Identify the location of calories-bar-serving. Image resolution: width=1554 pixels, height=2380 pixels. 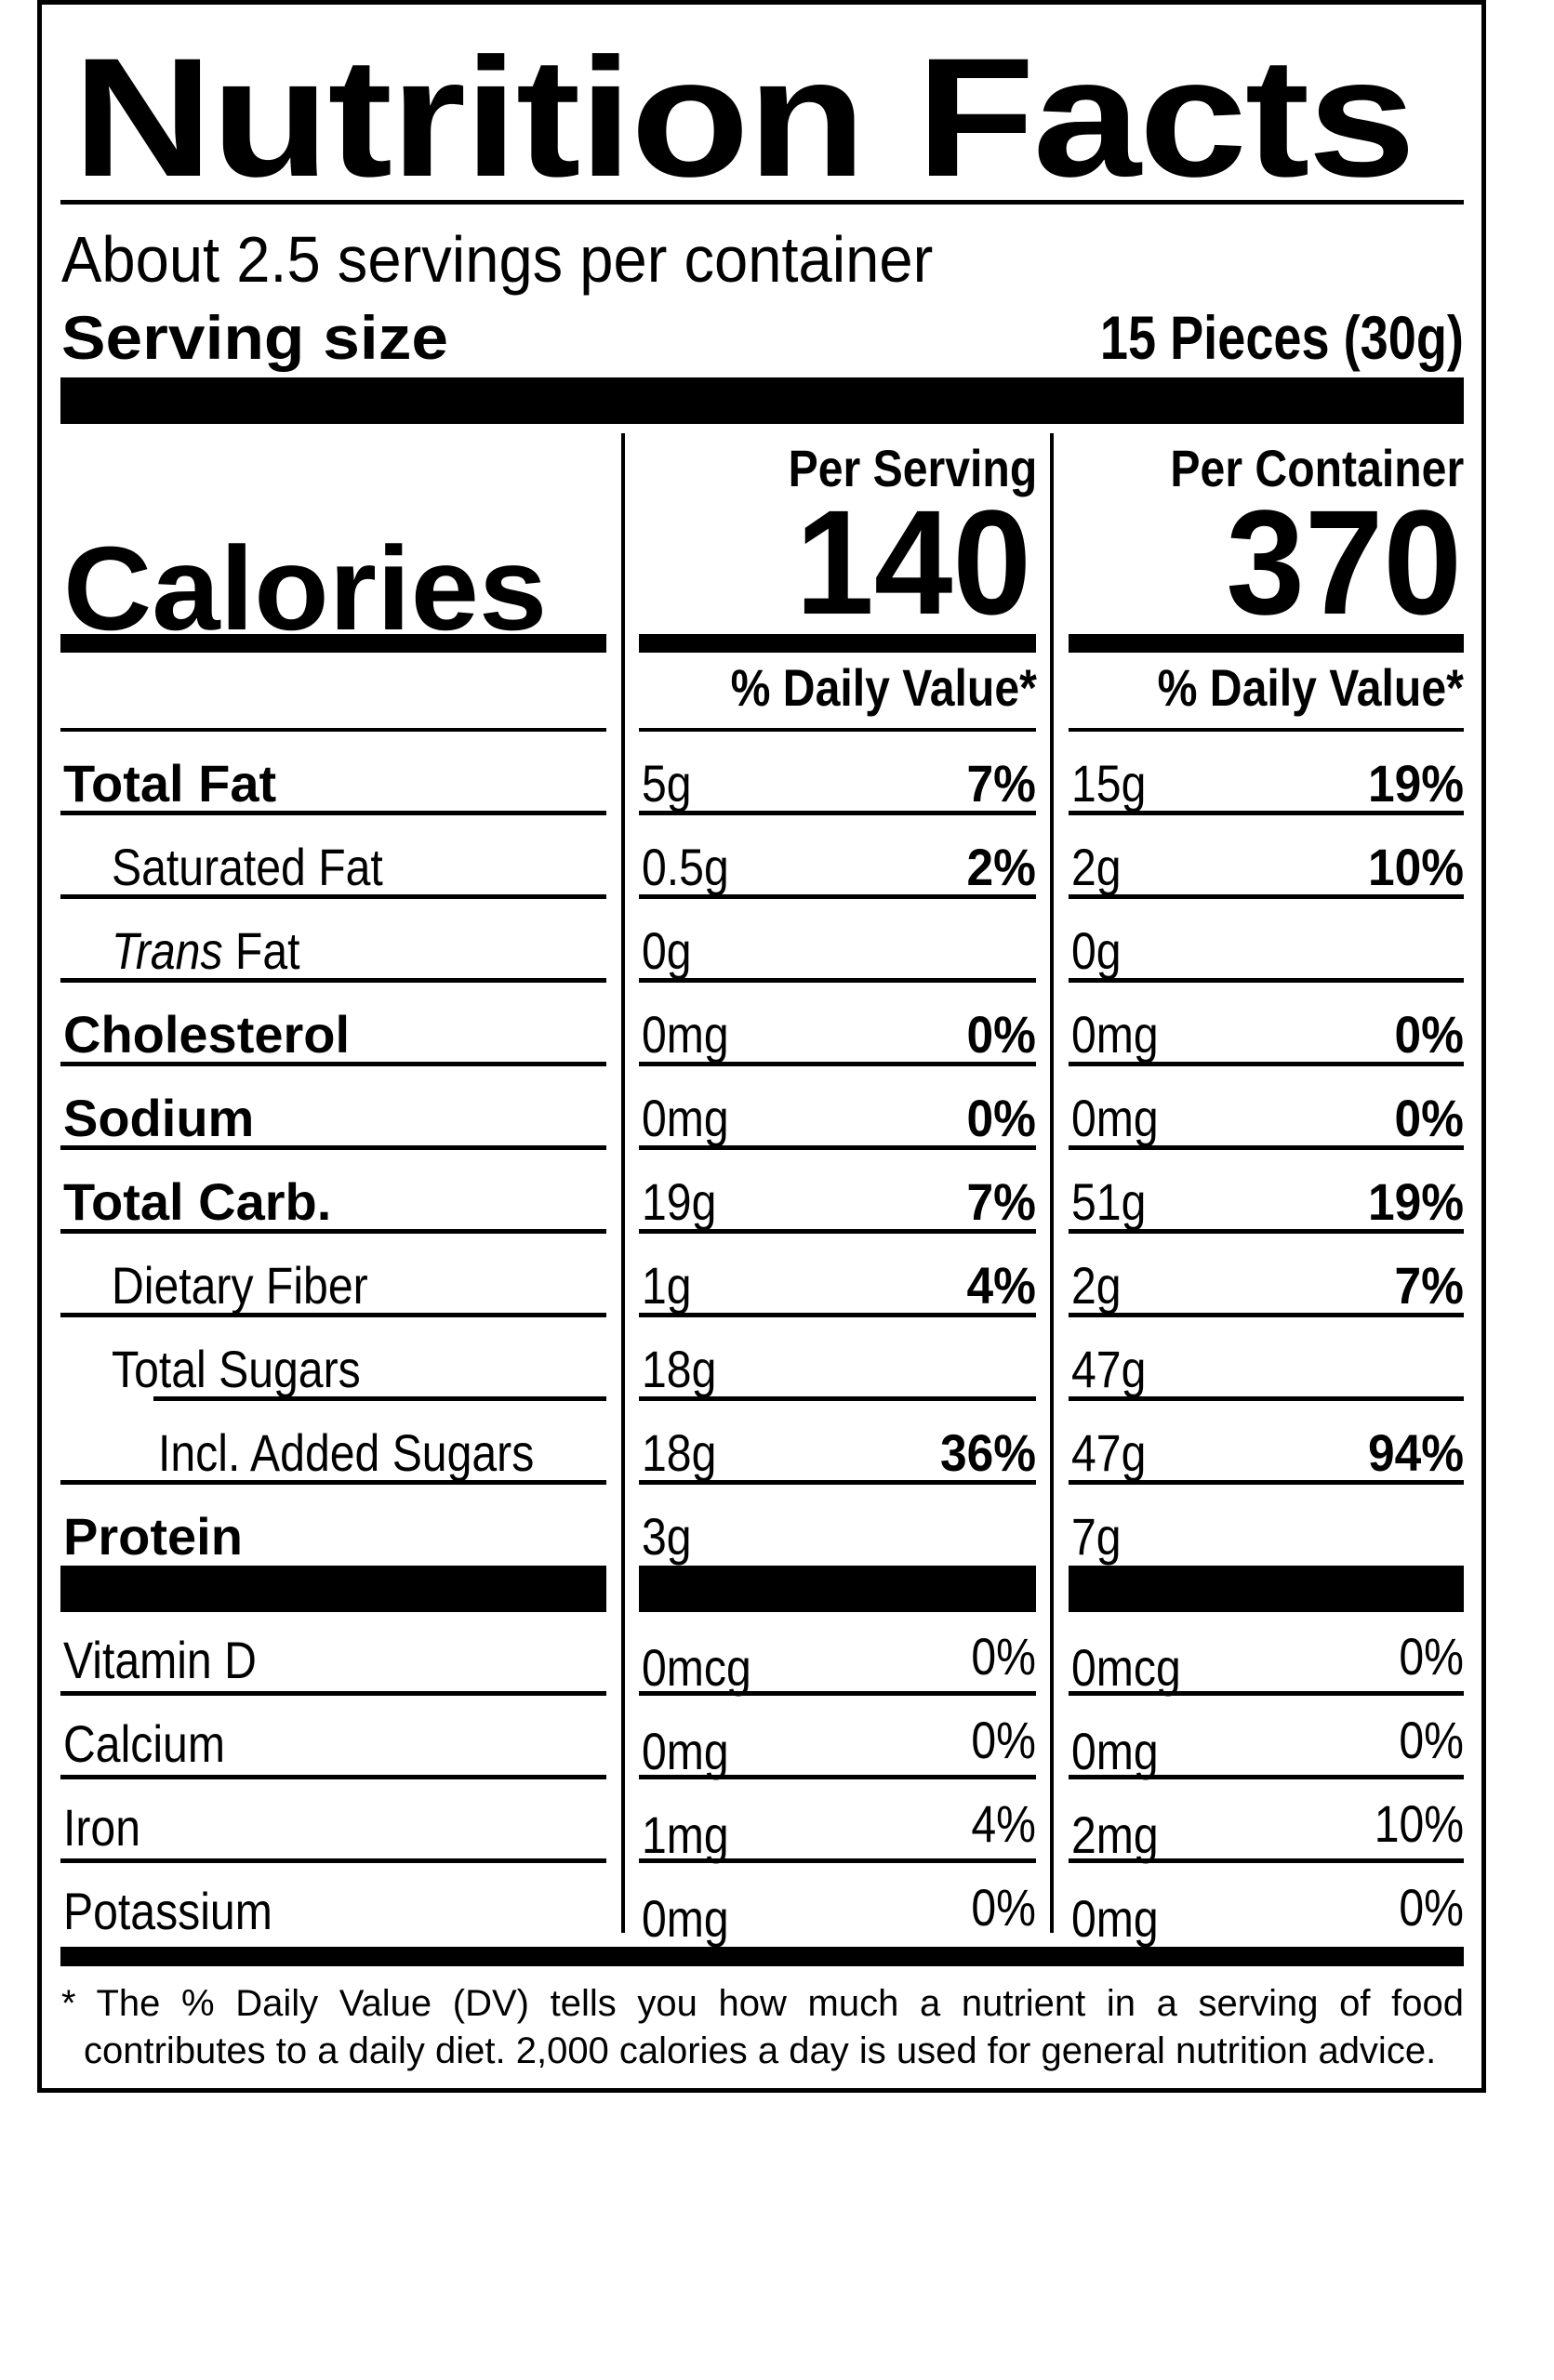
(837, 643).